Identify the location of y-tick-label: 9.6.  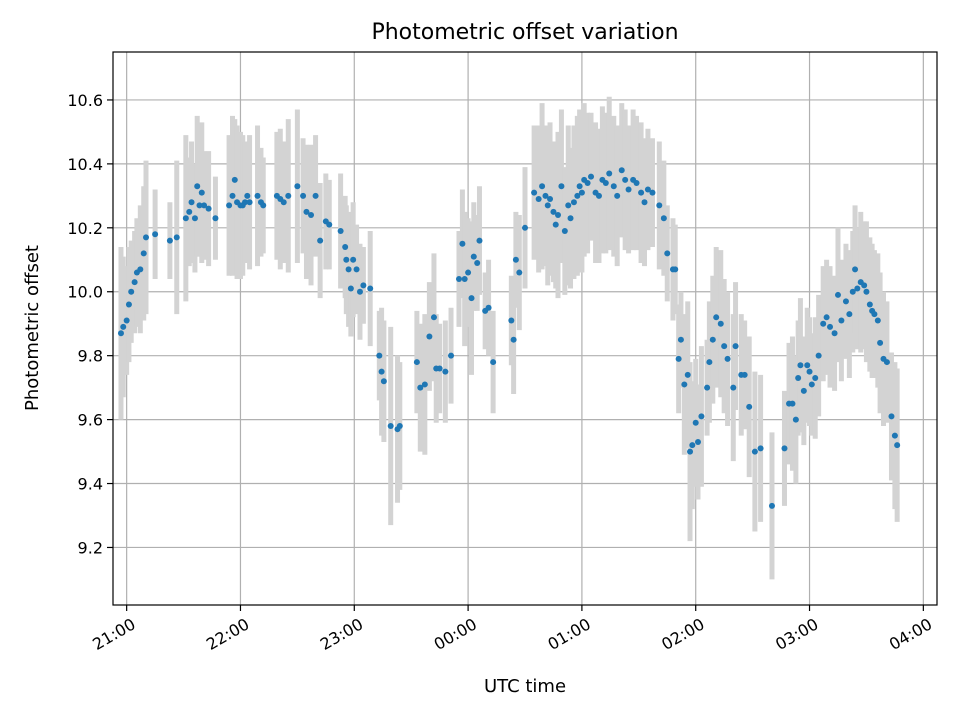
(90, 420).